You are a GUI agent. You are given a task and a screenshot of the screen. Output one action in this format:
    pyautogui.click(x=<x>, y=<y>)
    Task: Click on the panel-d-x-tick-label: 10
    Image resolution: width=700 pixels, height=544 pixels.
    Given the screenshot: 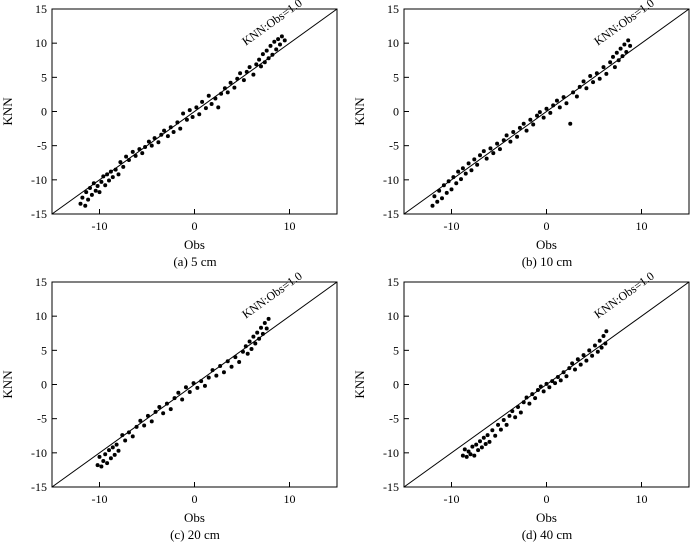 What is the action you would take?
    pyautogui.click(x=642, y=499)
    